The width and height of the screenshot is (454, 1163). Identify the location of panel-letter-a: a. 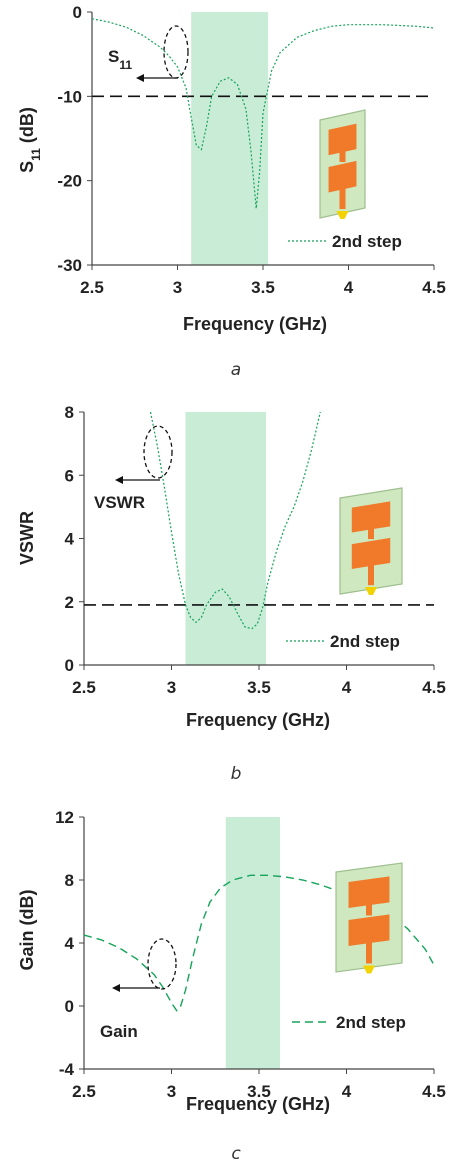
(236, 370).